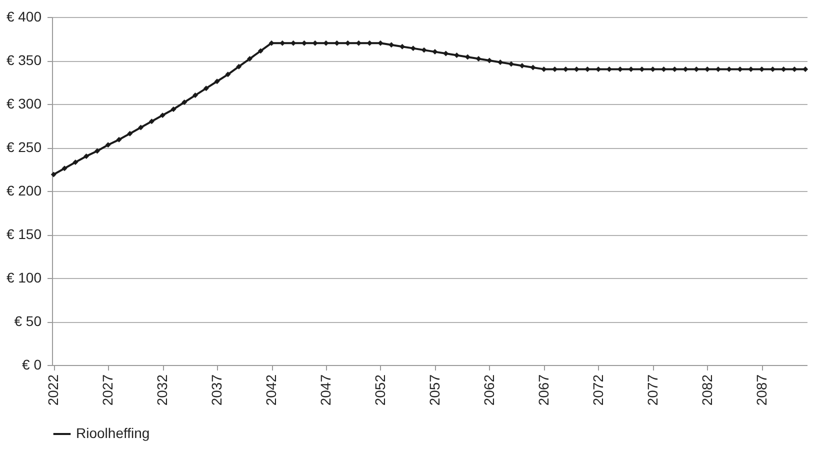  I want to click on y-tick-label: € 350, so click(24, 60).